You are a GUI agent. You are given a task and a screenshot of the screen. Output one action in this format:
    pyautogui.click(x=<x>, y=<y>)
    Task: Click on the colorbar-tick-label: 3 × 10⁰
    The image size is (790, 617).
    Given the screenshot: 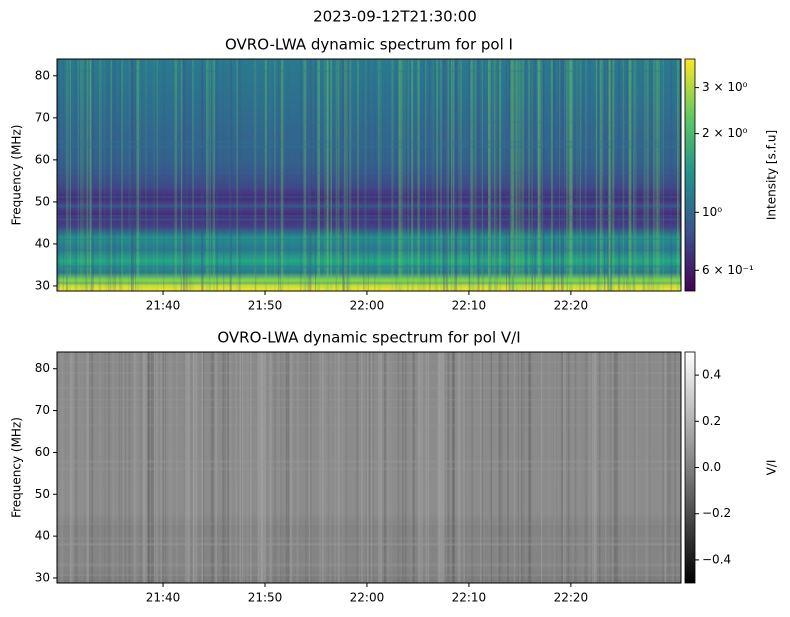 What is the action you would take?
    pyautogui.click(x=725, y=87)
    